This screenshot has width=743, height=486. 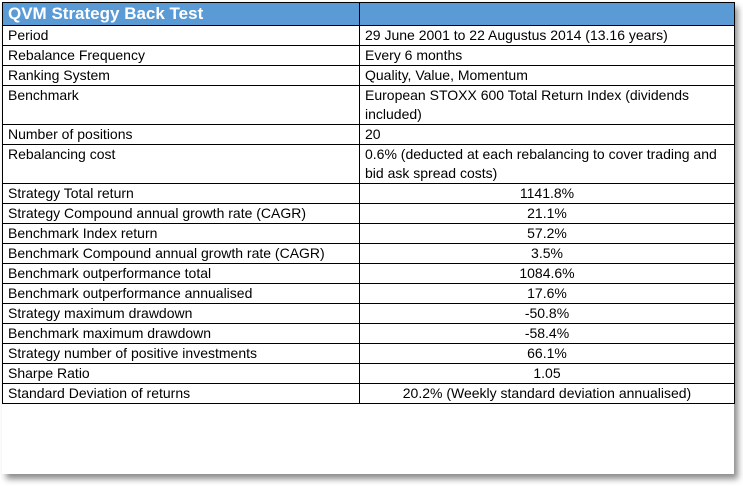 What do you see at coordinates (547, 75) in the screenshot?
I see `row-value: Quality, Value, Momentum` at bounding box center [547, 75].